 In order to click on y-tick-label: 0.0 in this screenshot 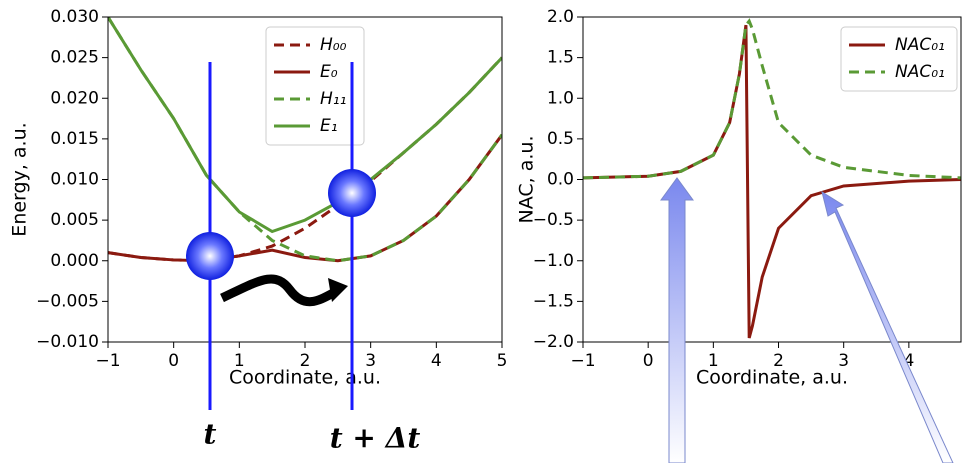, I will do `click(560, 180)`.